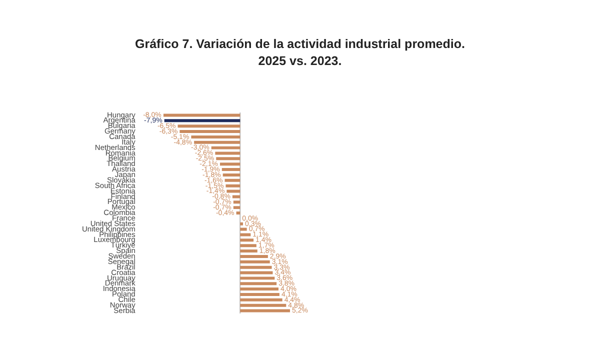  What do you see at coordinates (300, 53) in the screenshot?
I see `chart-title: Gráfico 7. Variación de la actividad industrial promedio. 2025 vs. 2023.` at bounding box center [300, 53].